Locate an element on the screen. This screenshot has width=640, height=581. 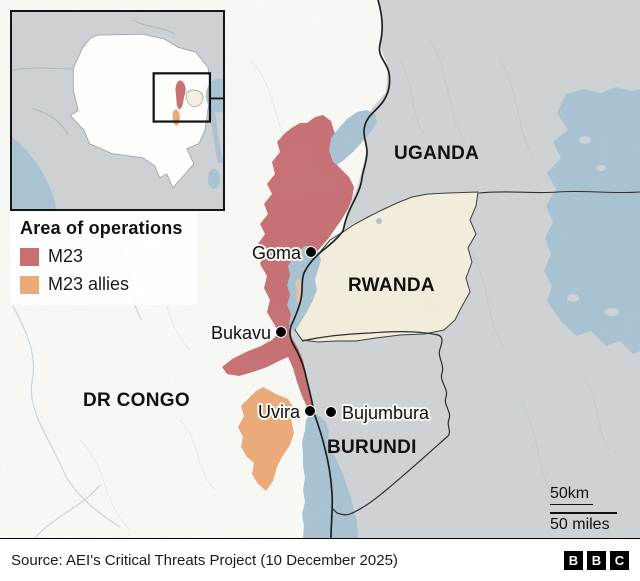
city-dot-uvira is located at coordinates (310, 411).